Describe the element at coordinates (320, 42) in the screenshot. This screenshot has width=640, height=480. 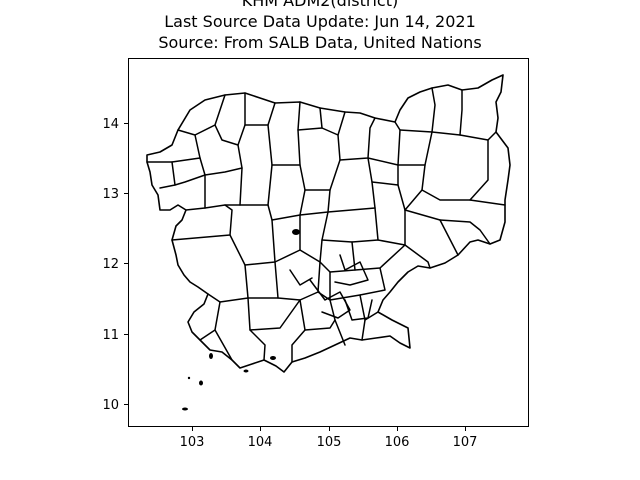
I see `map-title-line-3: Source: From SALB Data, United Nations` at that location.